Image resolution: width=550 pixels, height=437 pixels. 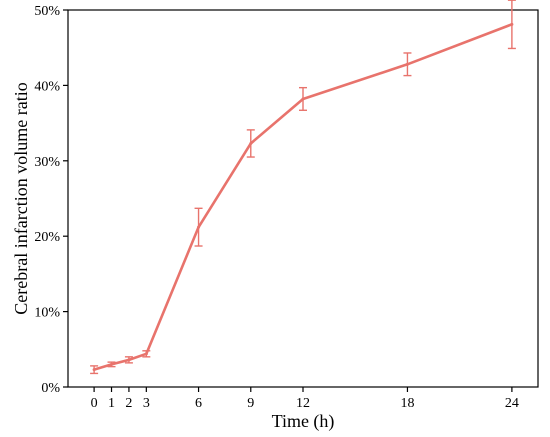 What do you see at coordinates (128, 403) in the screenshot?
I see `x-tick-label: 2` at bounding box center [128, 403].